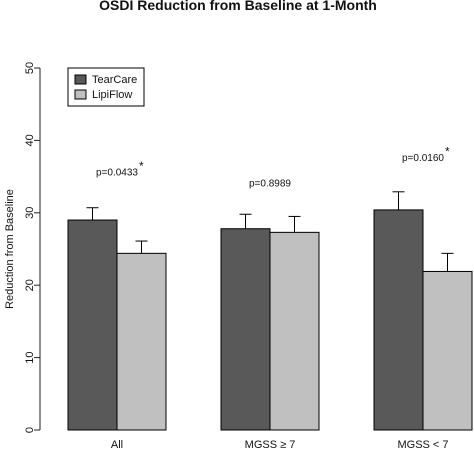 This screenshot has height=455, width=474. Describe the element at coordinates (30, 140) in the screenshot. I see `y-tick-label: 40` at that location.